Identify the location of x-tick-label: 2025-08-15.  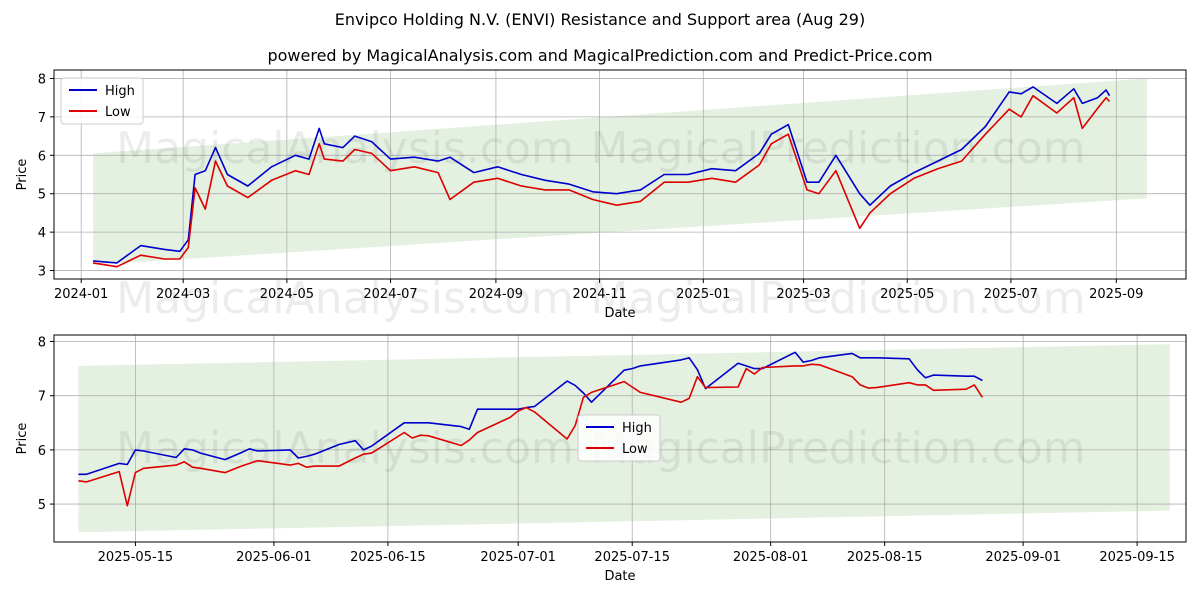
(885, 557).